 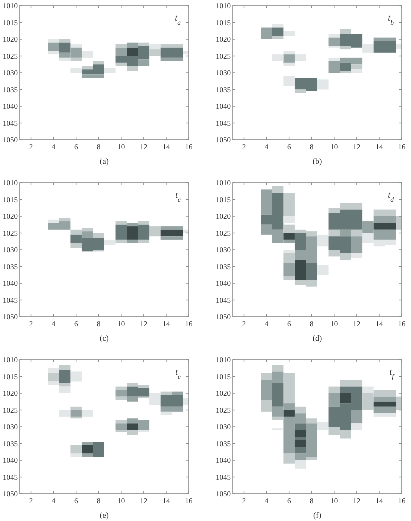 I want to click on x-axis-title: (e), so click(x=105, y=515).